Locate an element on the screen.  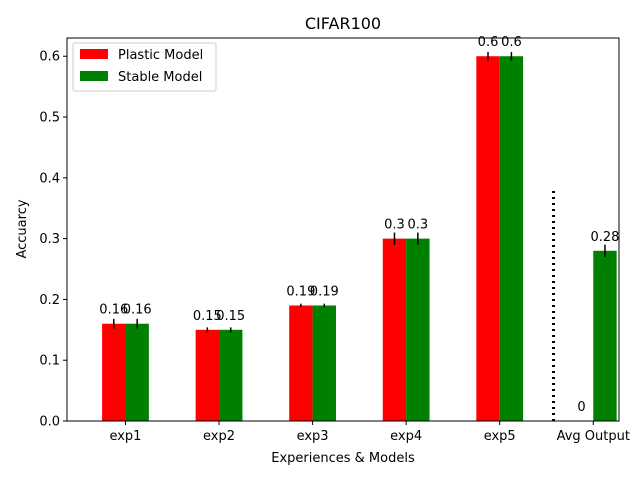
data-label: 0.28 is located at coordinates (604, 237).